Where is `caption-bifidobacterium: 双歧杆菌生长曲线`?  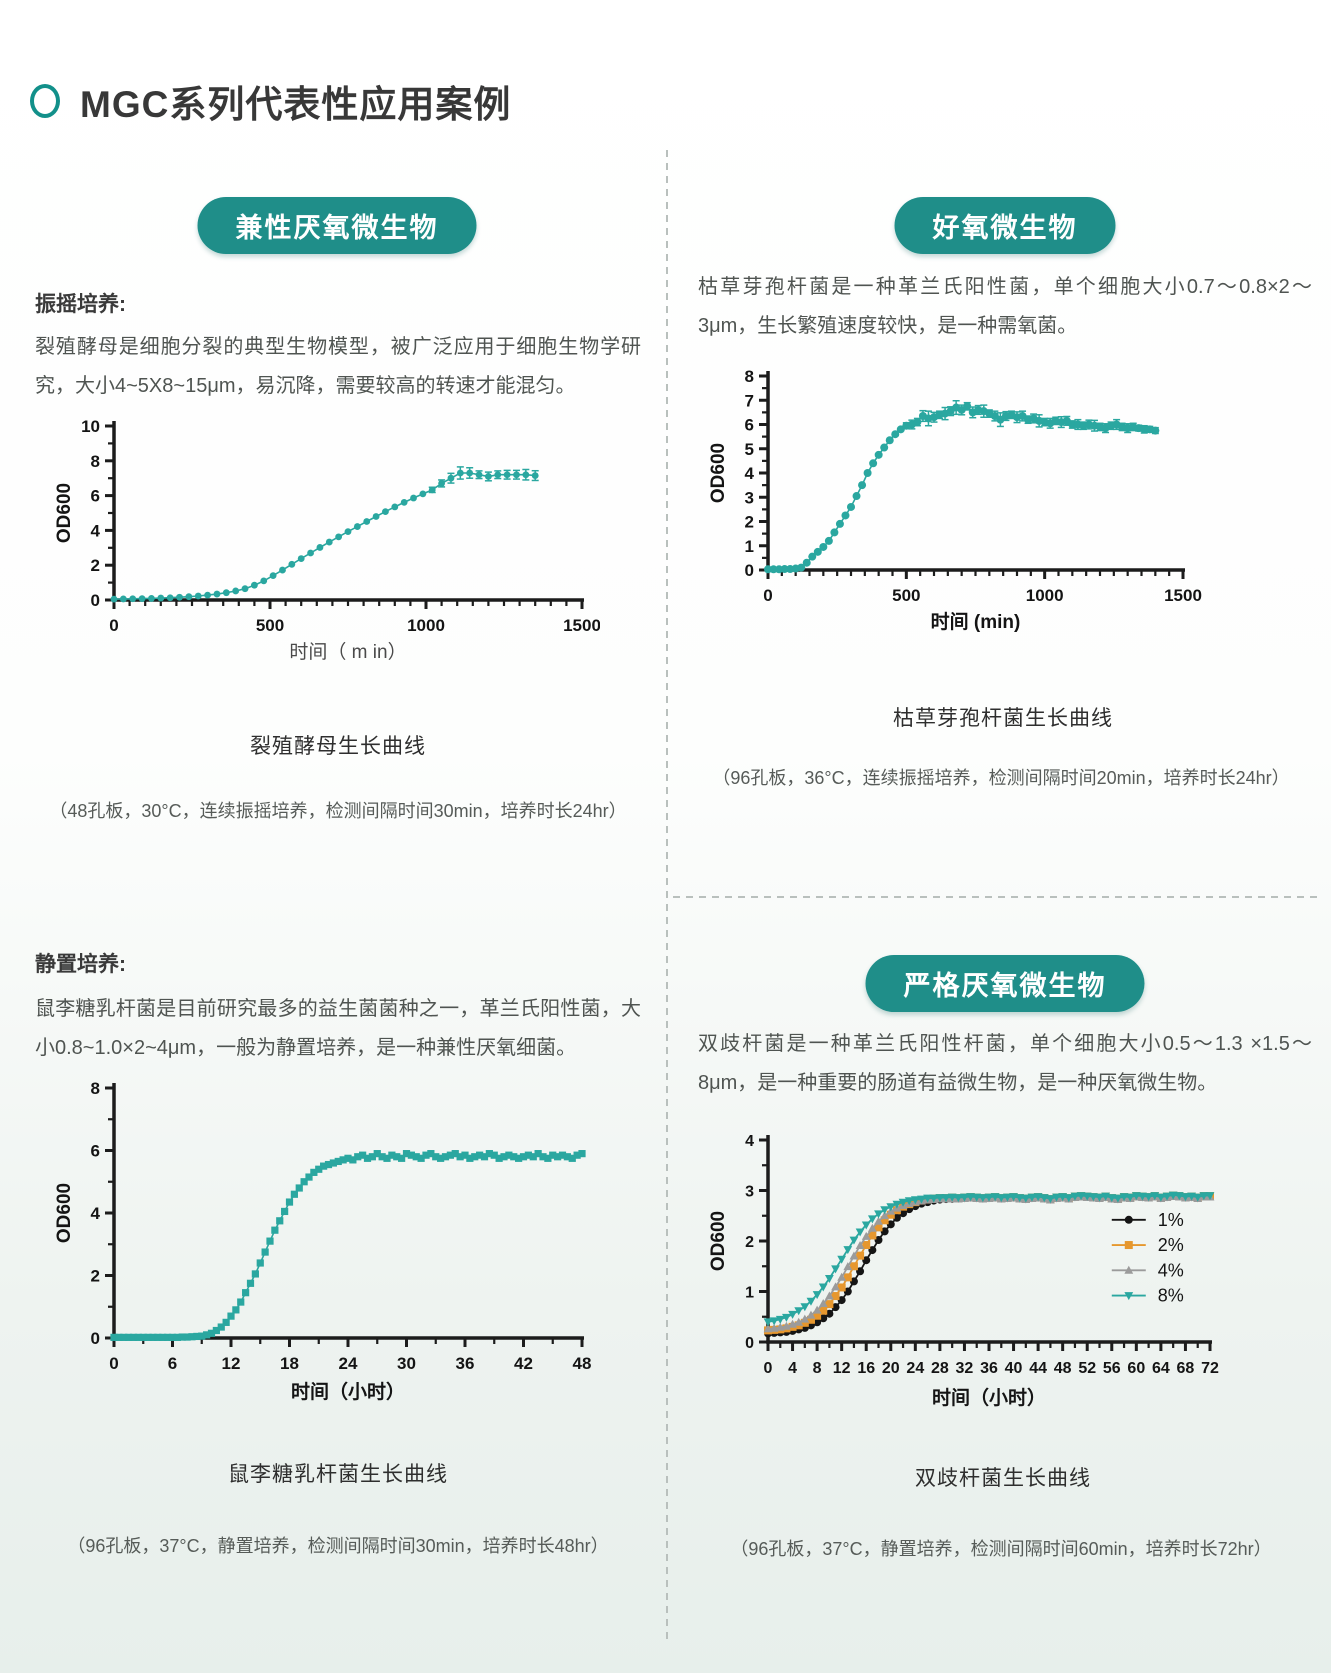
caption-bifidobacterium: 双歧杆菌生长曲线 is located at coordinates (1003, 1478).